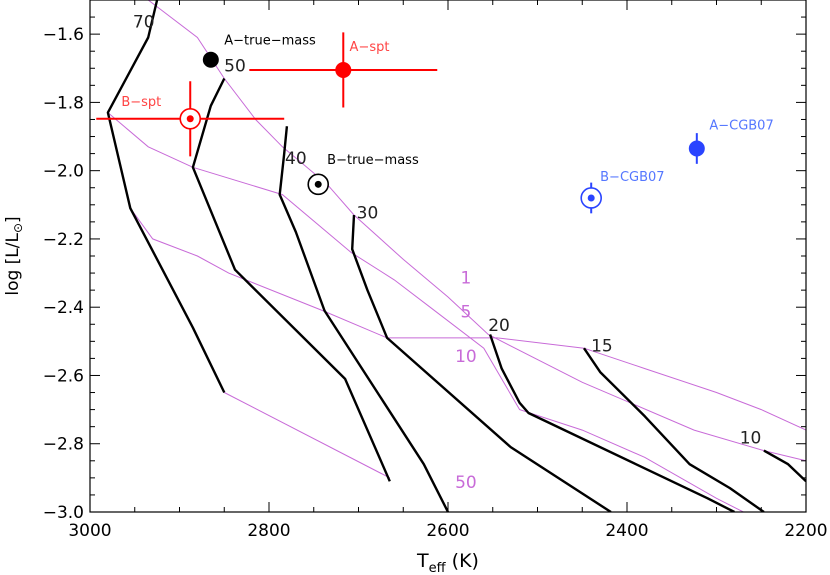 The width and height of the screenshot is (830, 575). Describe the element at coordinates (447, 531) in the screenshot. I see `x-tick-label: 2600` at that location.